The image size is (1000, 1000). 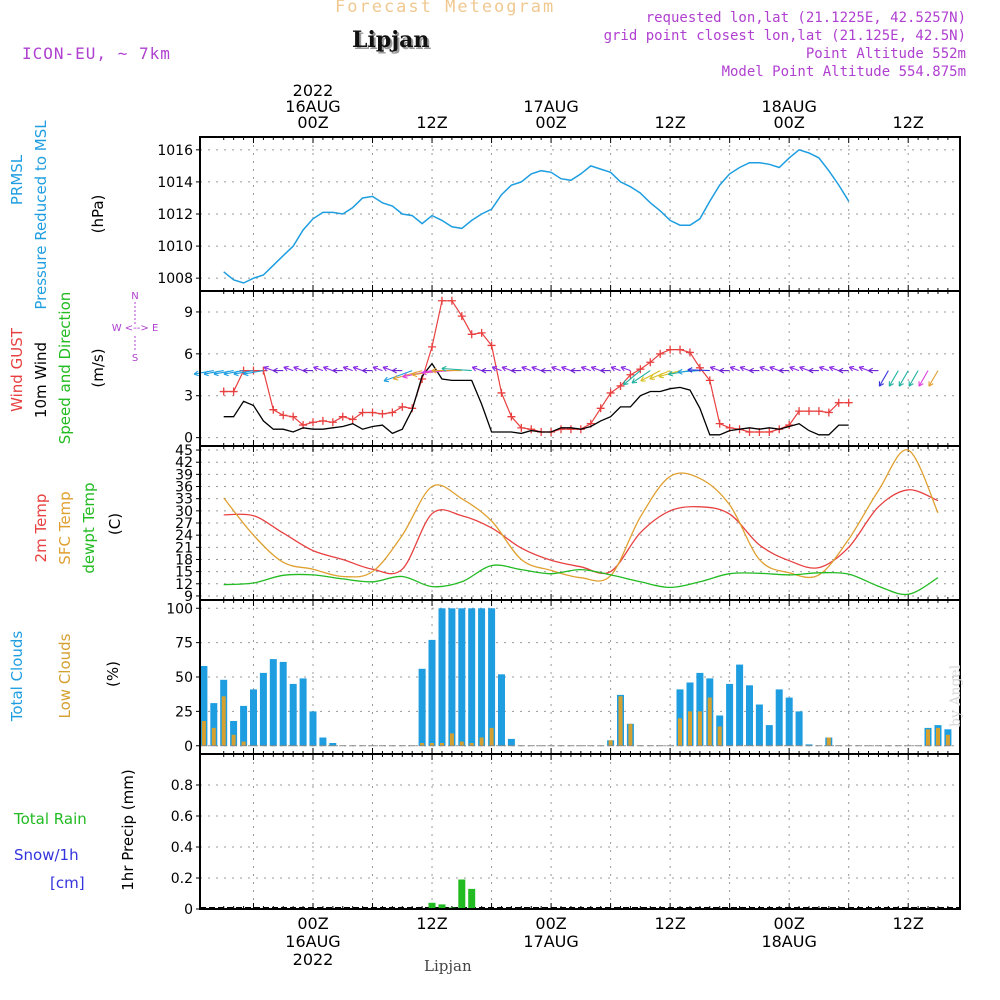 I want to click on chart-title: Forecast Meteogram, so click(x=445, y=8).